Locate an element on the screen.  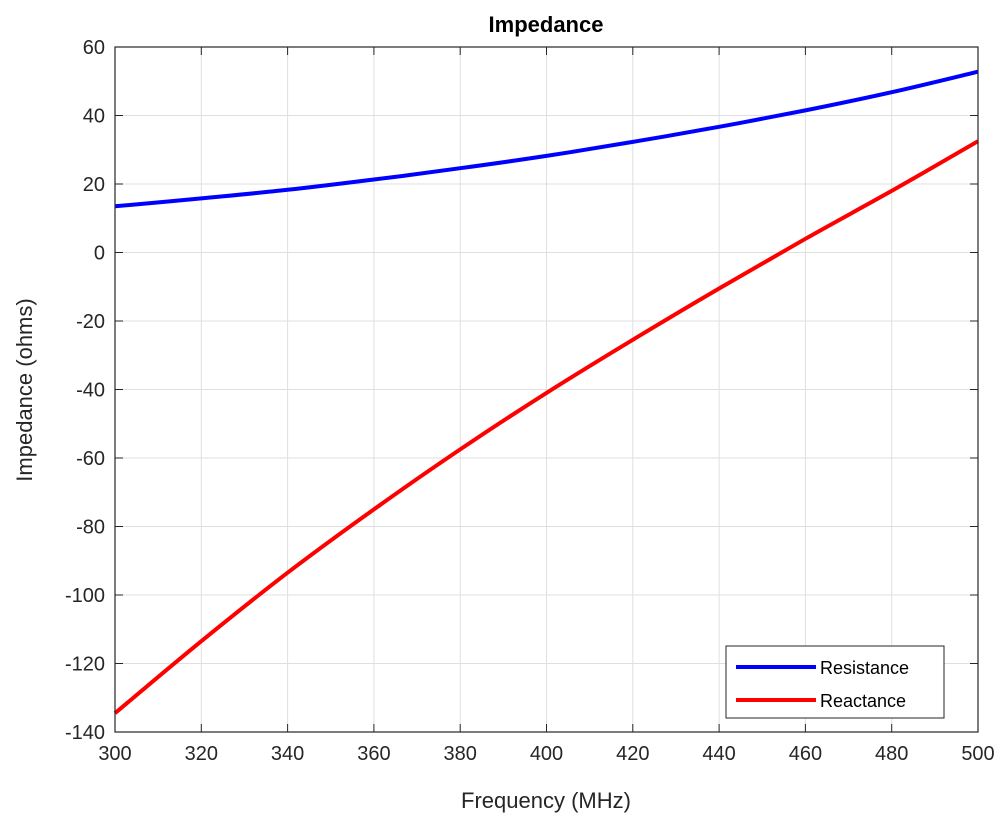
y-tick-label: -20 is located at coordinates (90, 322).